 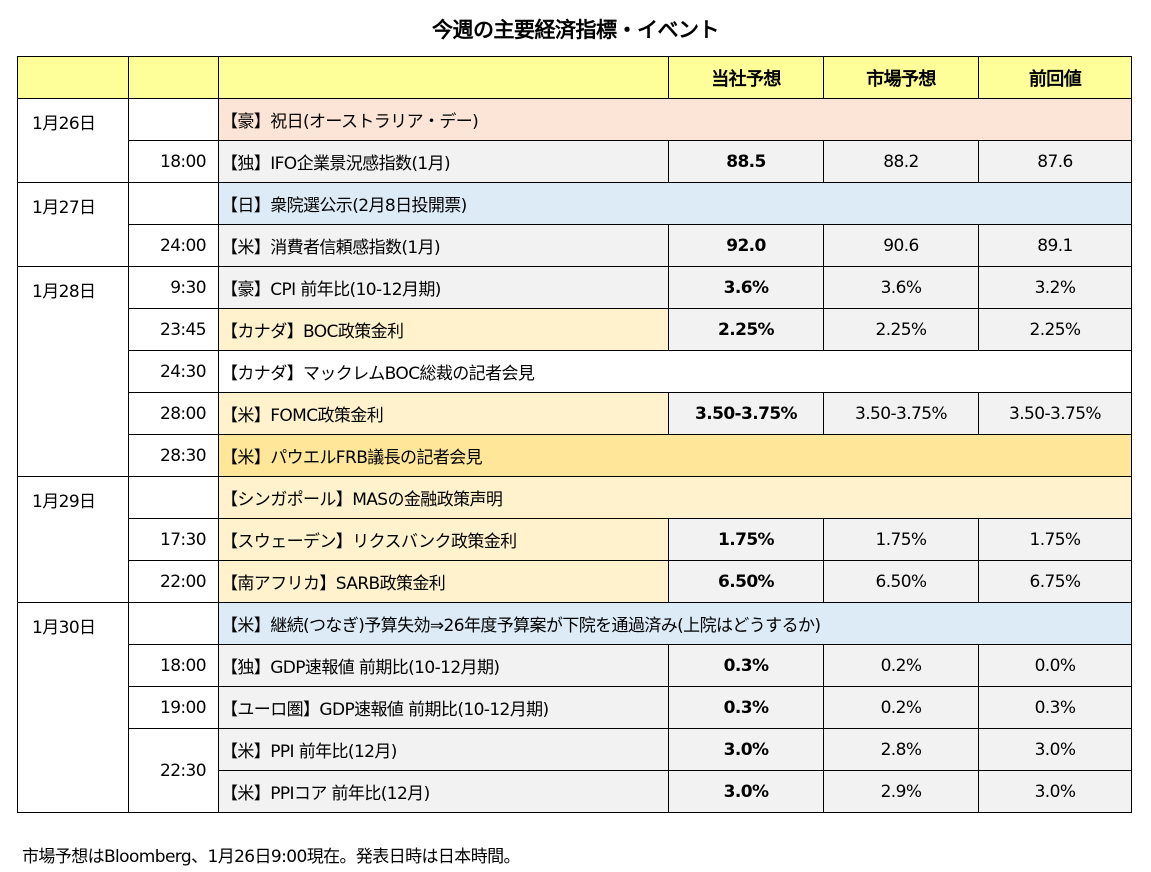 What do you see at coordinates (1055, 707) in the screenshot?
I see `previous-value-cell: 0.3%` at bounding box center [1055, 707].